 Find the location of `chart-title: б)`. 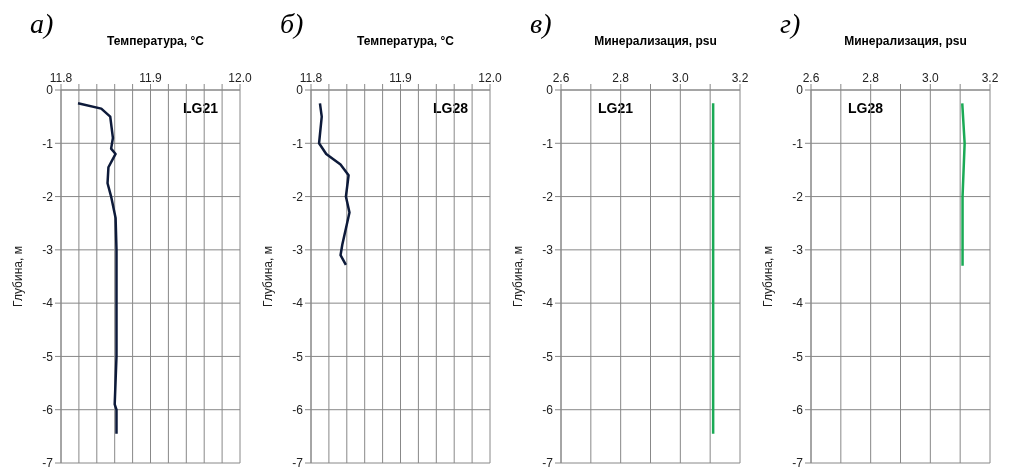

chart-title: б) is located at coordinates (292, 24).